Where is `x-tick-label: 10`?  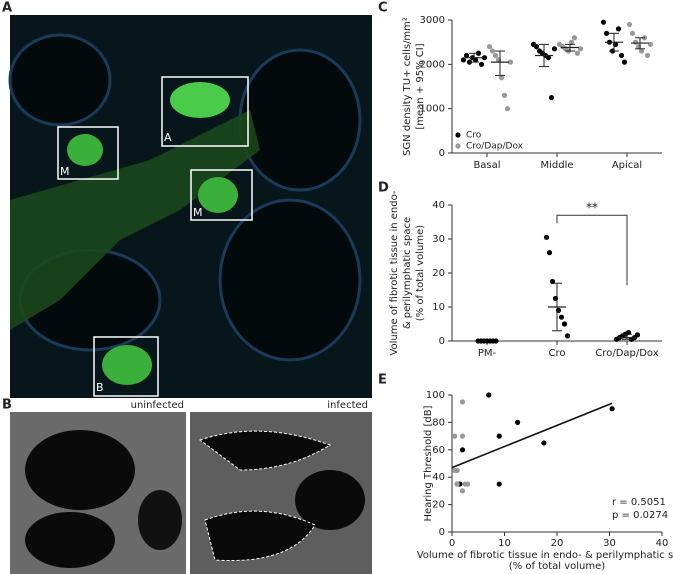 x-tick-label: 10 is located at coordinates (504, 543).